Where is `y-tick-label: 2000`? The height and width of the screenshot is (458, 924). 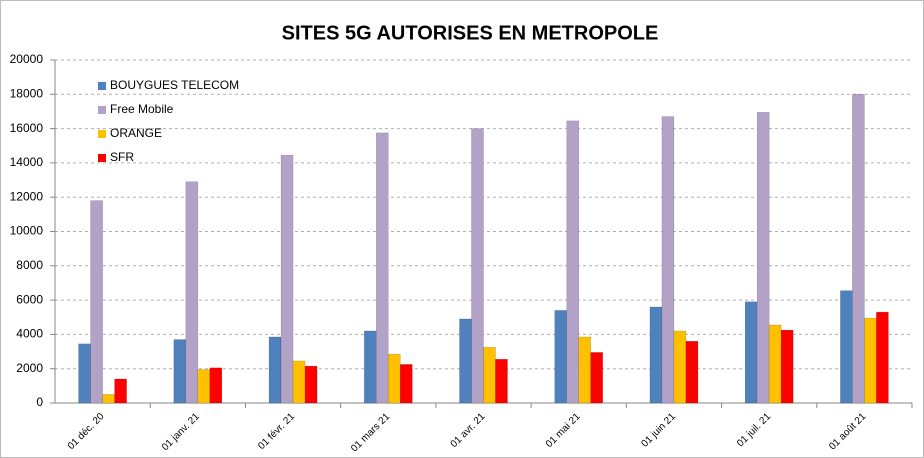
y-tick-label: 2000 is located at coordinates (29, 368).